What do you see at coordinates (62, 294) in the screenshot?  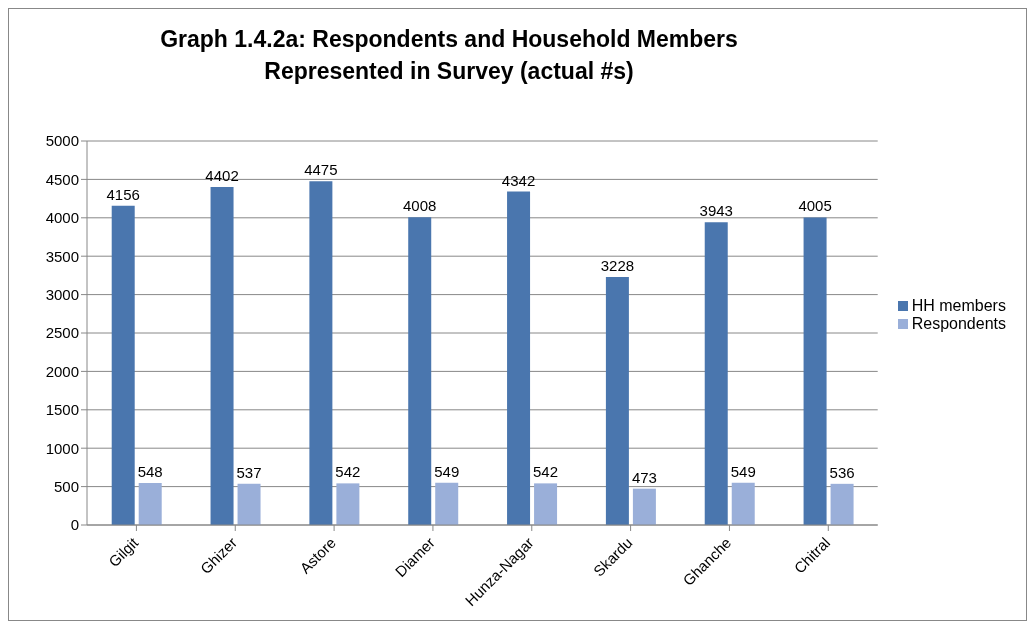 I see `y-tick-label: 3000` at bounding box center [62, 294].